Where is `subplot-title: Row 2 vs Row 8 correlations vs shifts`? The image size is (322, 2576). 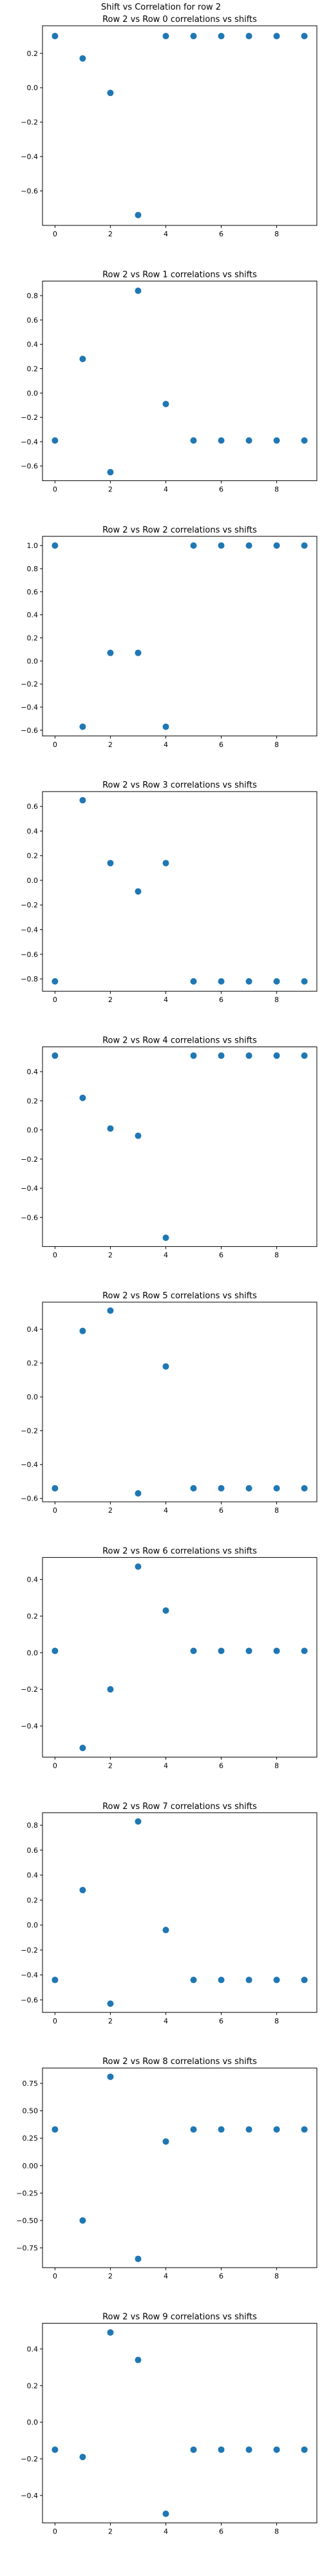 subplot-title: Row 2 vs Row 8 correlations vs shifts is located at coordinates (179, 2062).